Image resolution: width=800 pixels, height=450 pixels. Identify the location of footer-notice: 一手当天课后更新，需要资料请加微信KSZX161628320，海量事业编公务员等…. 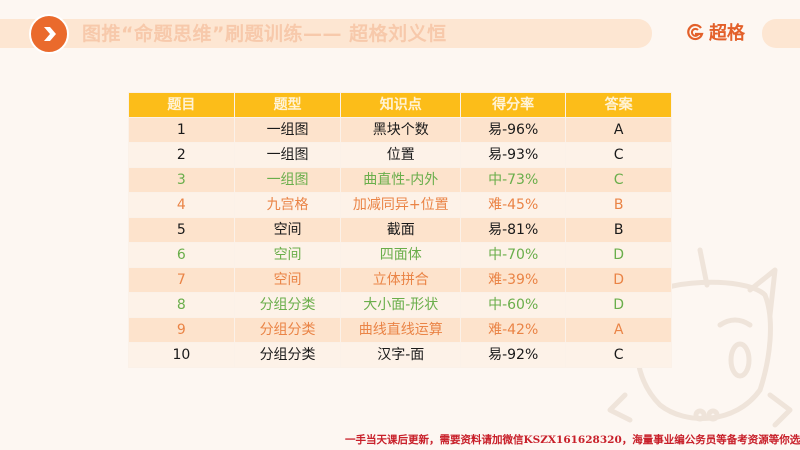
(572, 440).